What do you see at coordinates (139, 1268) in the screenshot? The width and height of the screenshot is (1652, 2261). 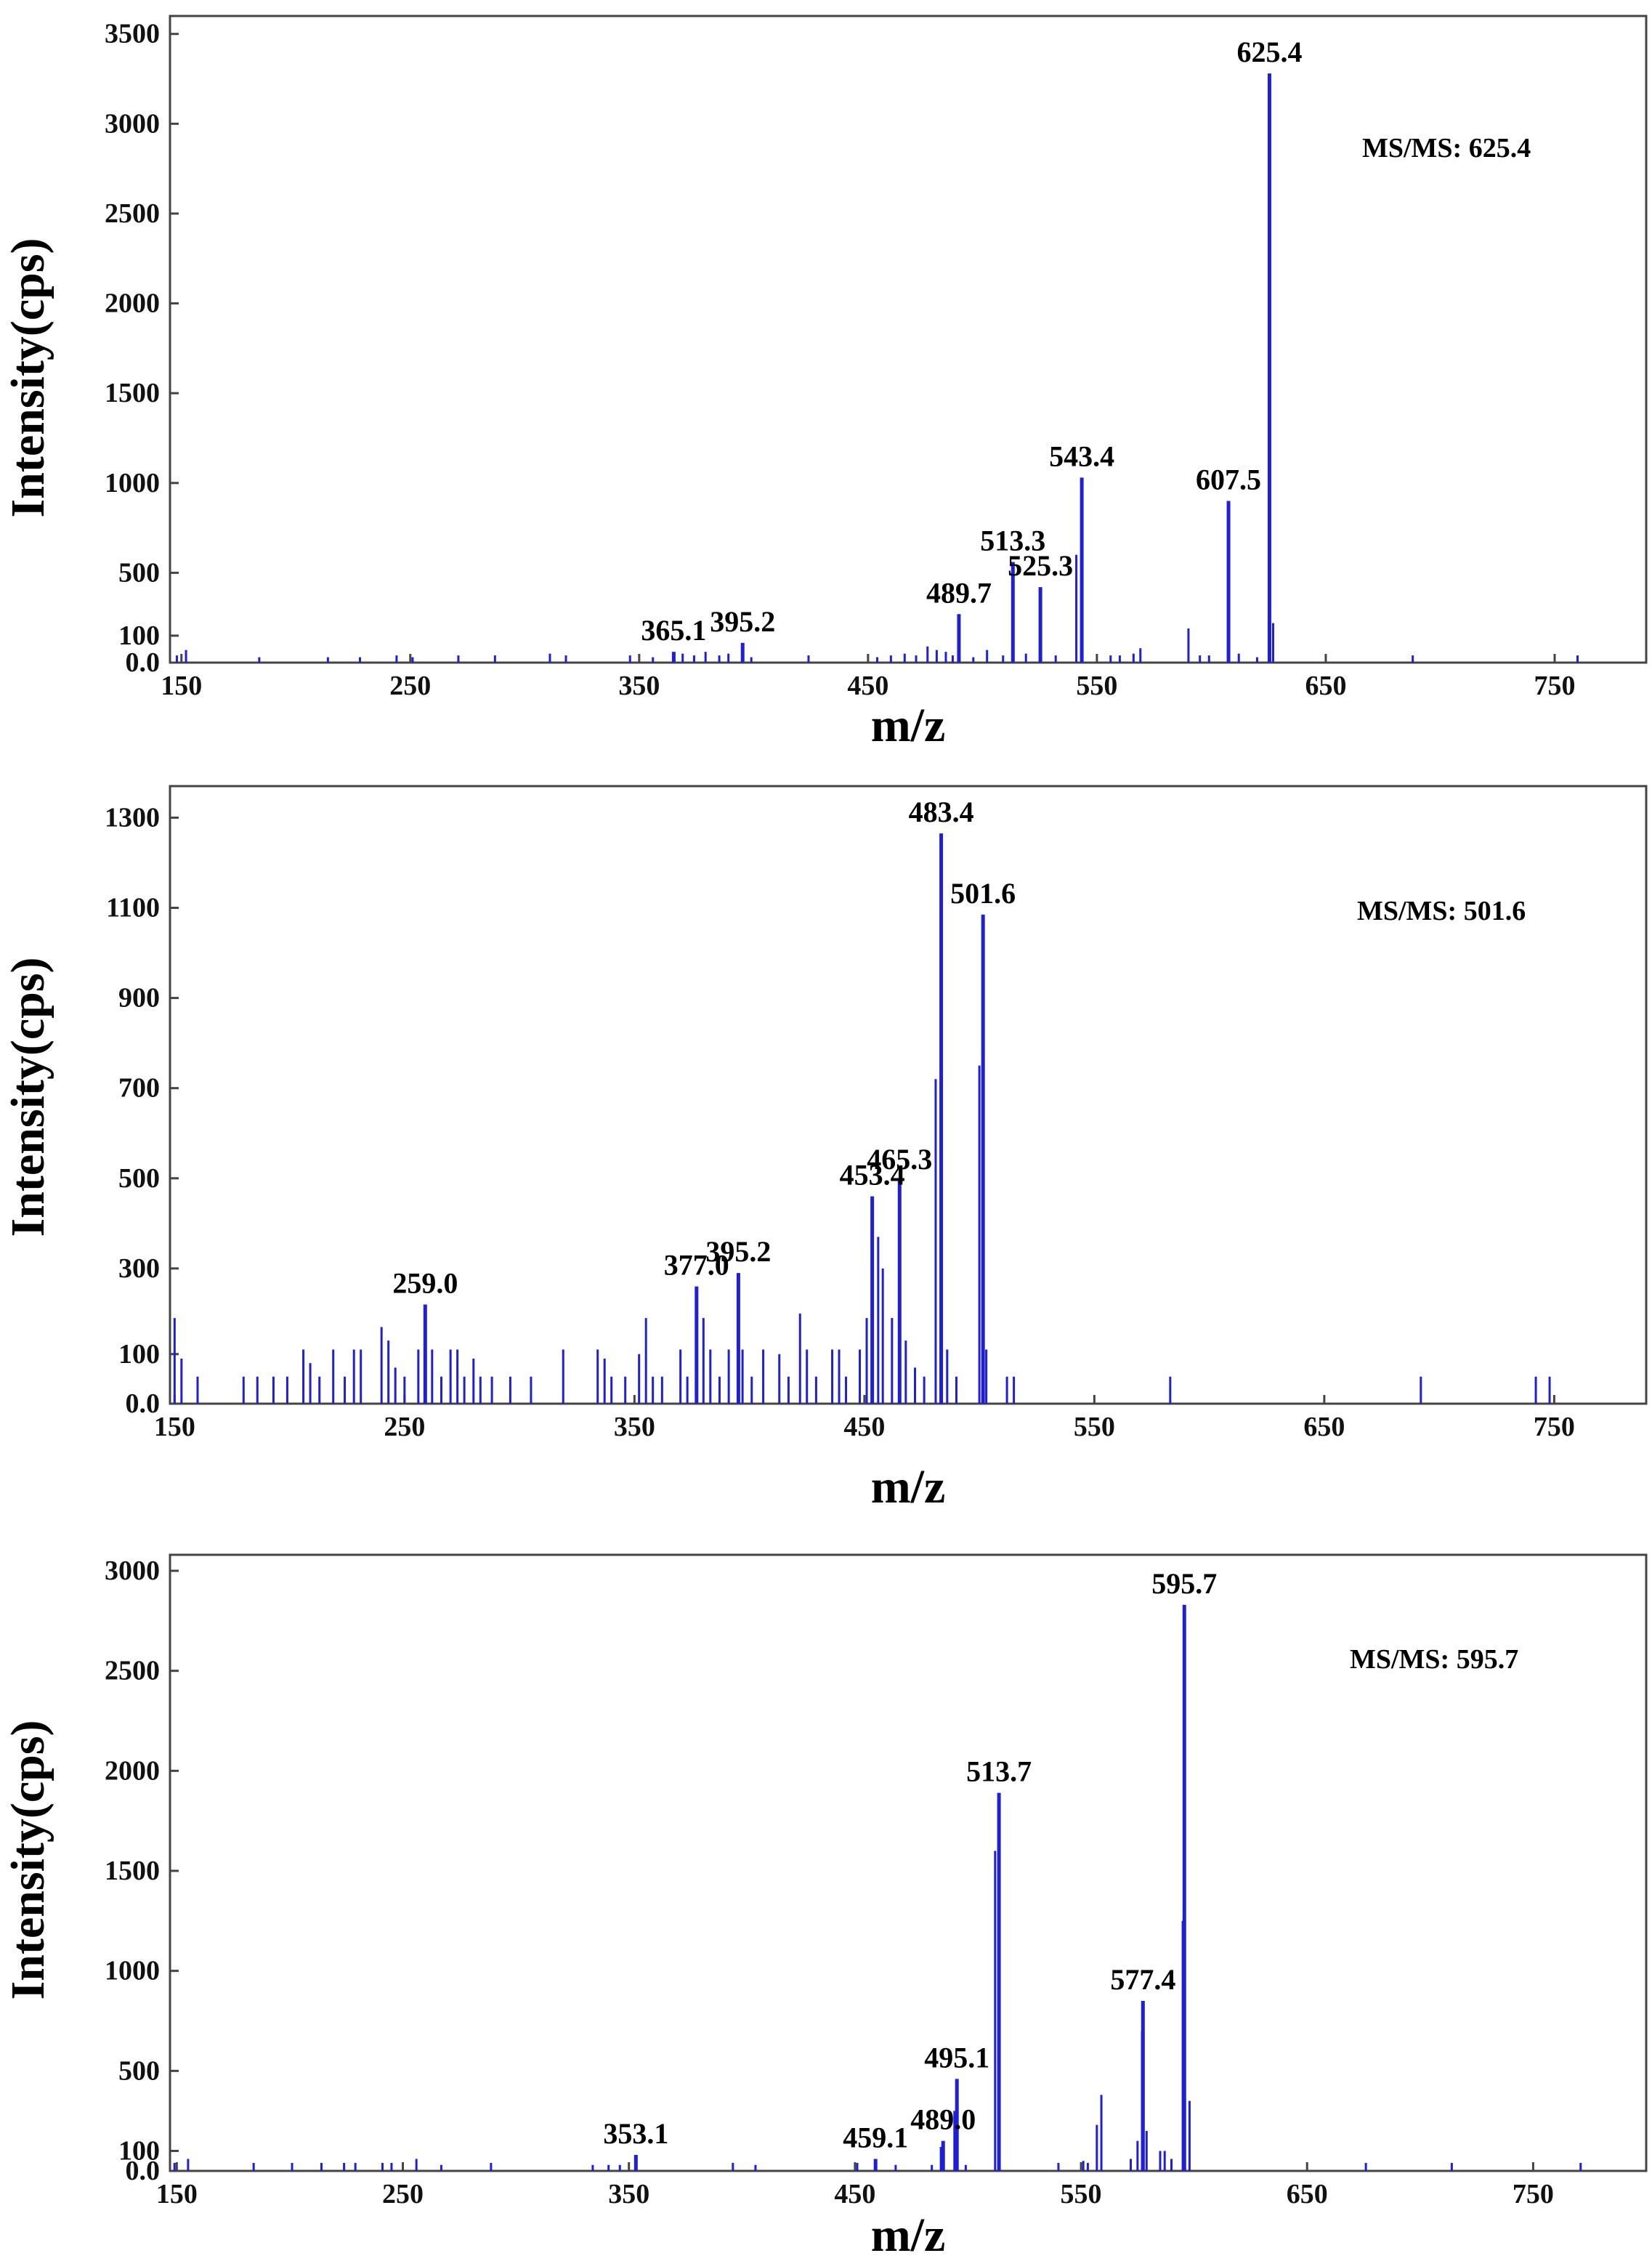 I see `y-tick-label: 300` at bounding box center [139, 1268].